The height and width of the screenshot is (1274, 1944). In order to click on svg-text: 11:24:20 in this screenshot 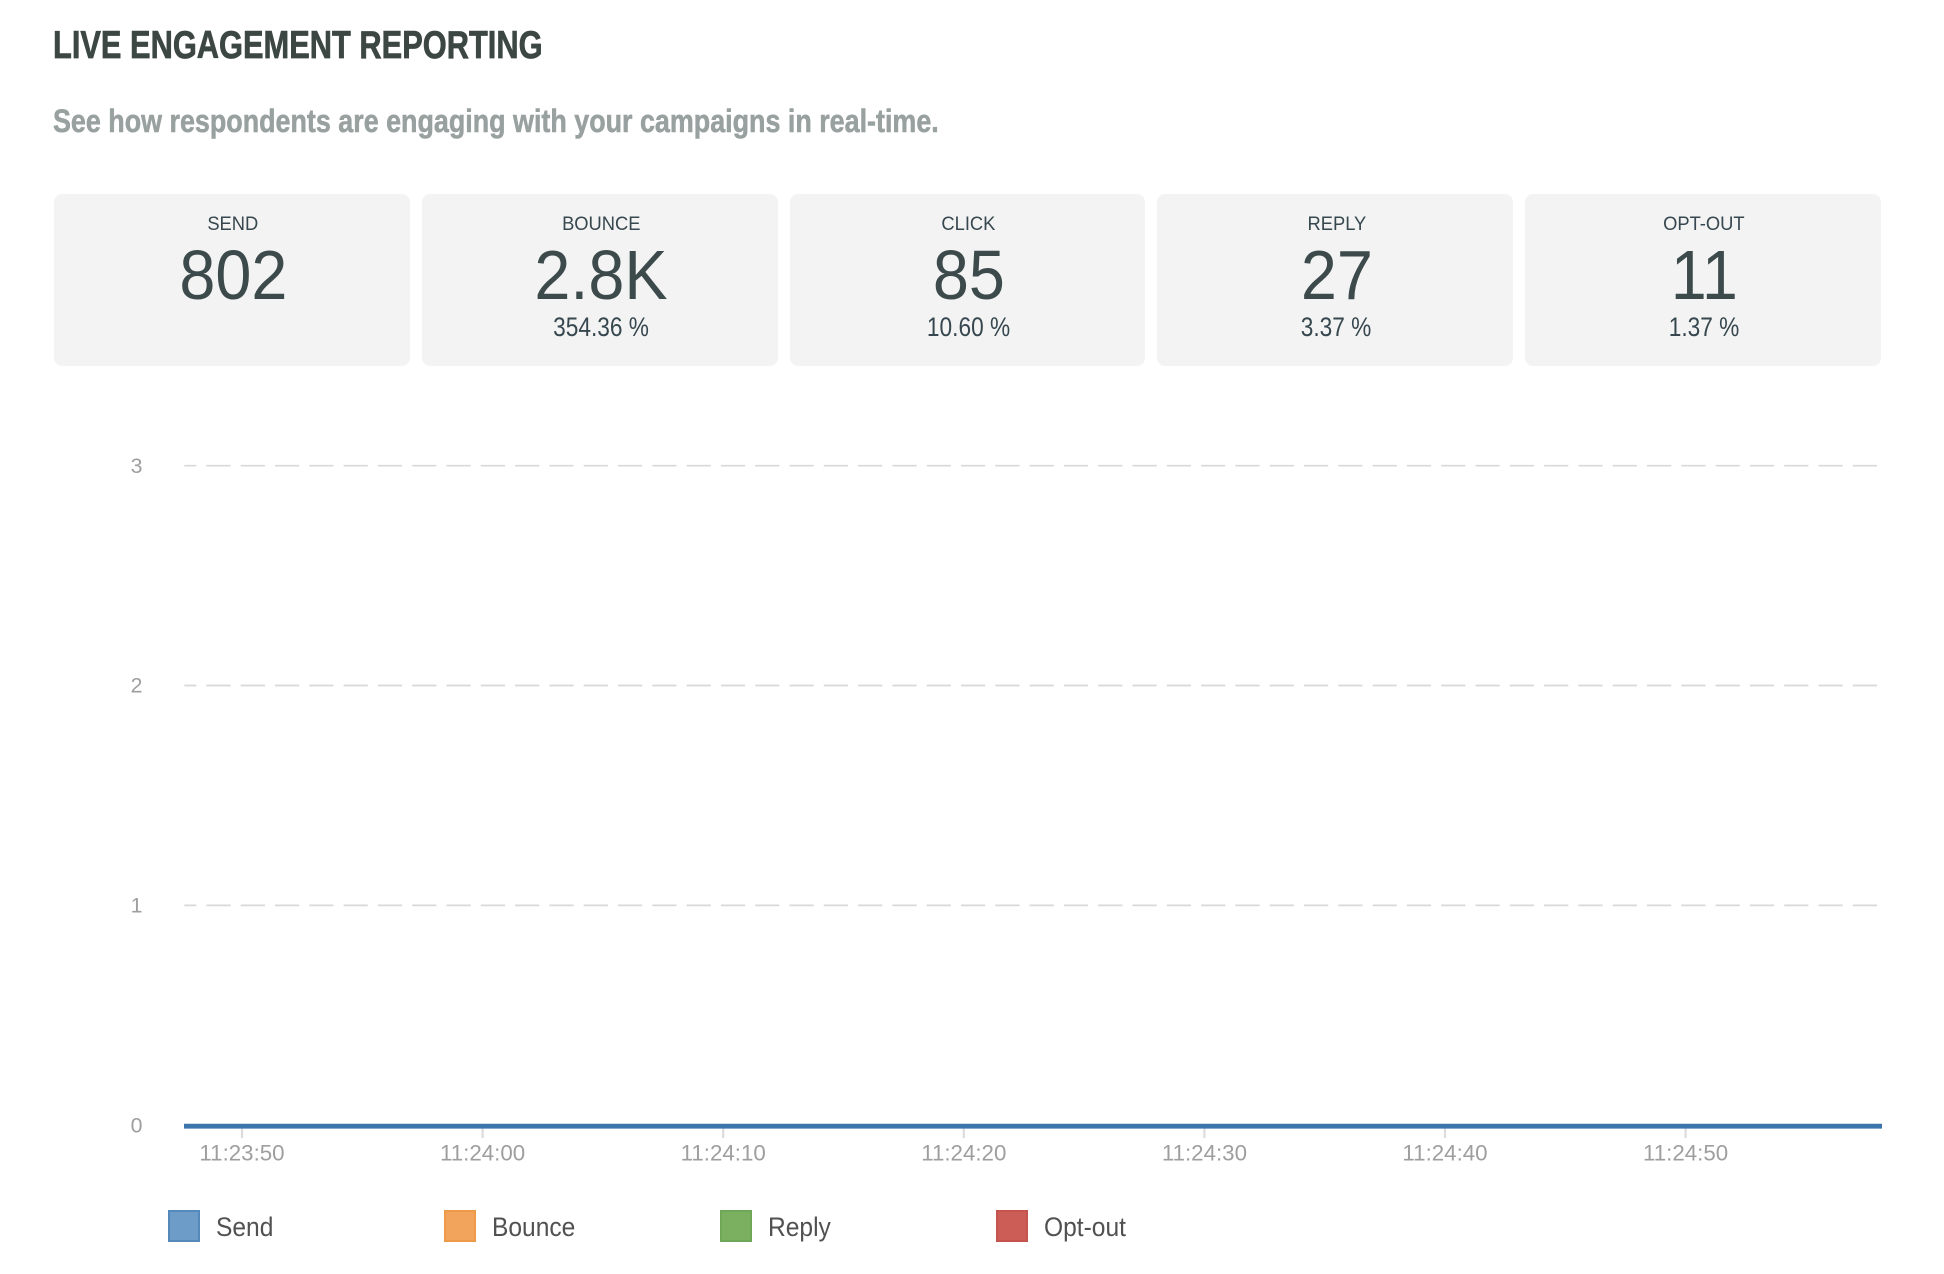, I will do `click(963, 1153)`.